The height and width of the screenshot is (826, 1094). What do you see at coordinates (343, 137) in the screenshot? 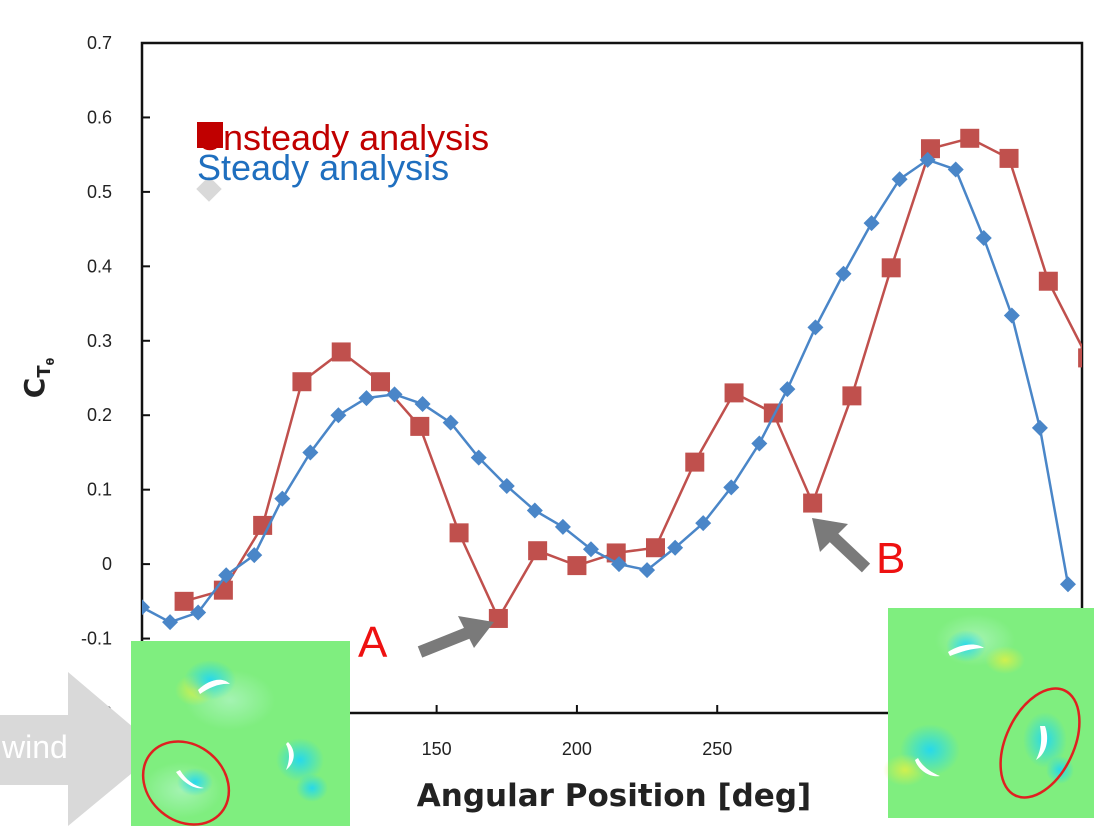
I see `legend-label-unsteady: Unsteady analysis` at bounding box center [343, 137].